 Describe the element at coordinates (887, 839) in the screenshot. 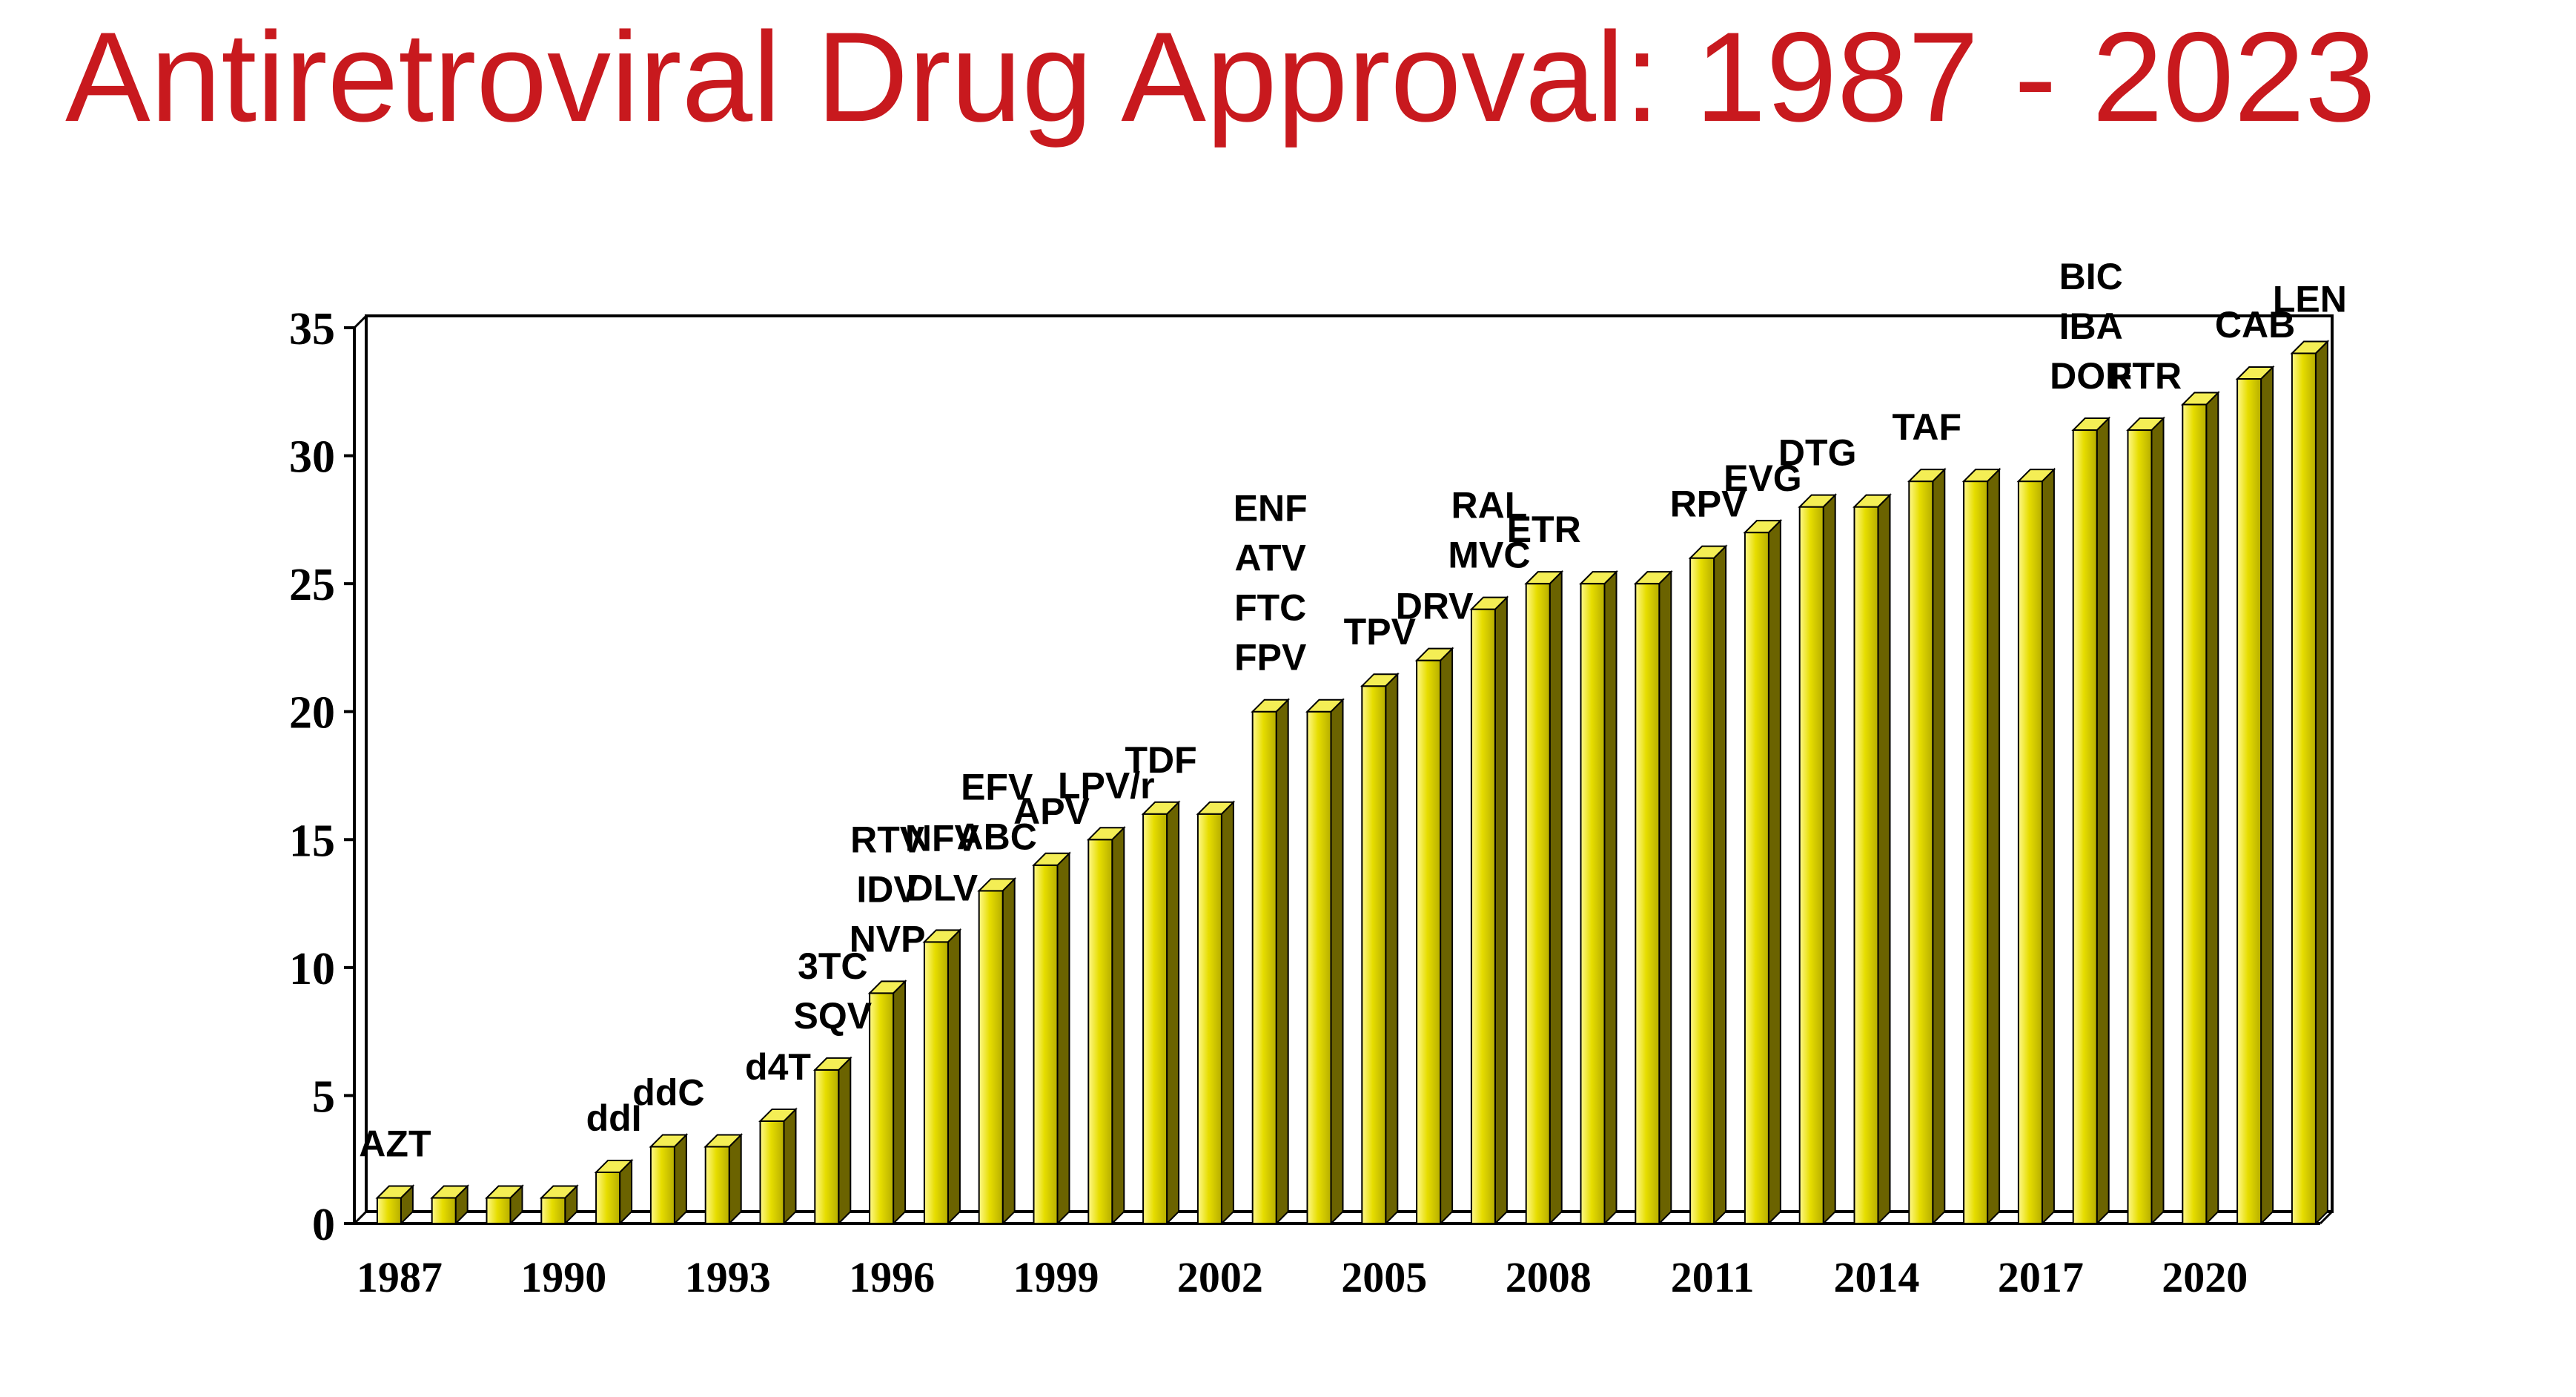

I see `drug-label: RTV` at that location.